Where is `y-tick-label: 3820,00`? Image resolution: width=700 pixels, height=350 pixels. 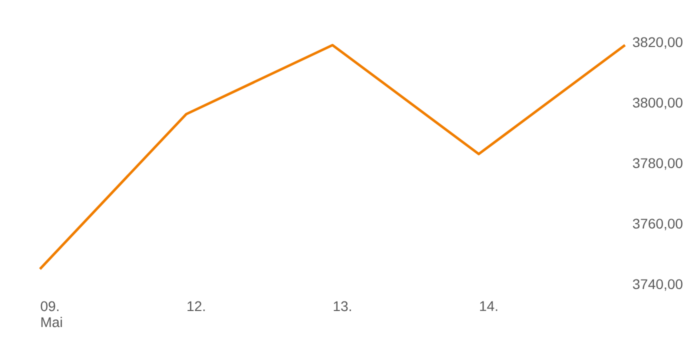 y-tick-label: 3820,00 is located at coordinates (657, 43).